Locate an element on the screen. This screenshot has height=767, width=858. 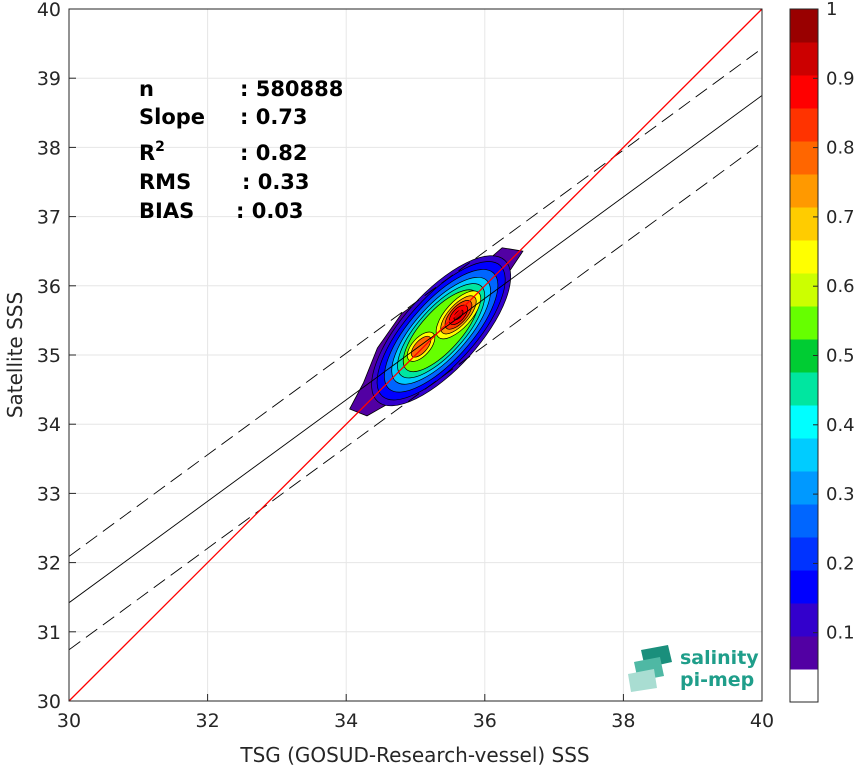
y-tick-label: 32 is located at coordinates (49, 564).